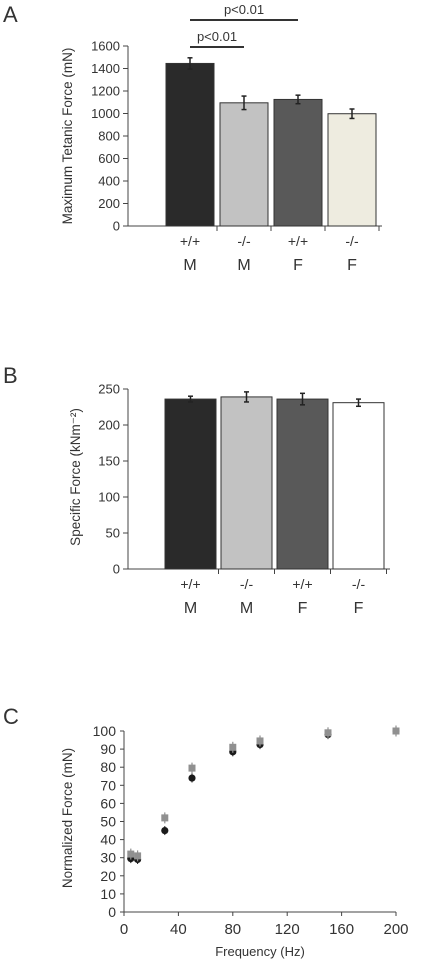 This screenshot has width=423, height=962. Describe the element at coordinates (108, 803) in the screenshot. I see `y-tick-label: 60` at that location.